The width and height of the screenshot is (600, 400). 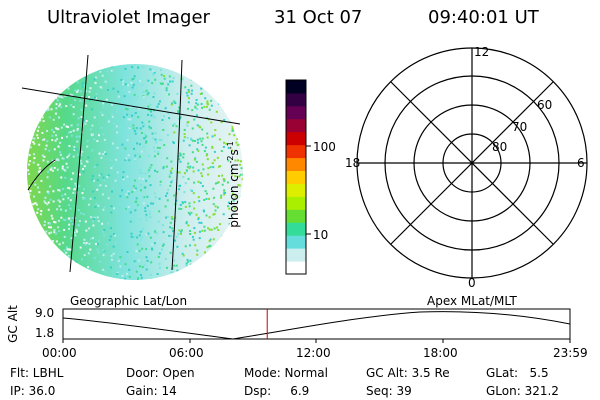 What do you see at coordinates (45, 333) in the screenshot?
I see `gc-alt-min: 1.8` at bounding box center [45, 333].